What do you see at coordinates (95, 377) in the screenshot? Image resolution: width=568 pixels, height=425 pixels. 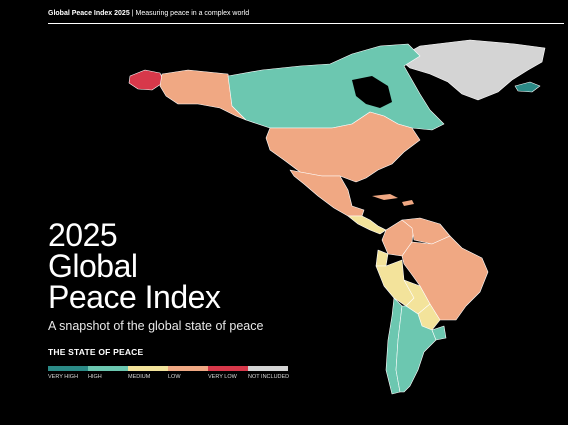 I see `legend-label-high: HIGH` at bounding box center [95, 377].